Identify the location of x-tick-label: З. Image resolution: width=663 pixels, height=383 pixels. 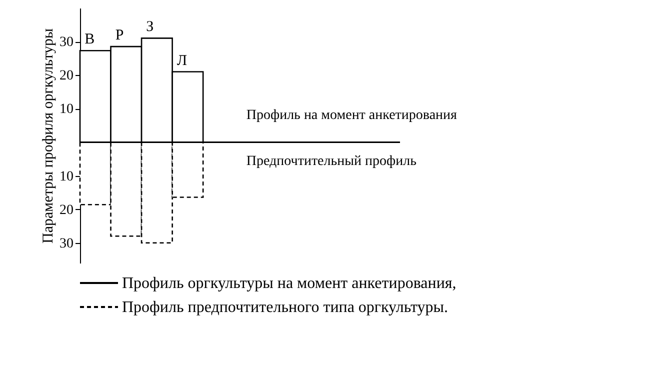
(150, 27).